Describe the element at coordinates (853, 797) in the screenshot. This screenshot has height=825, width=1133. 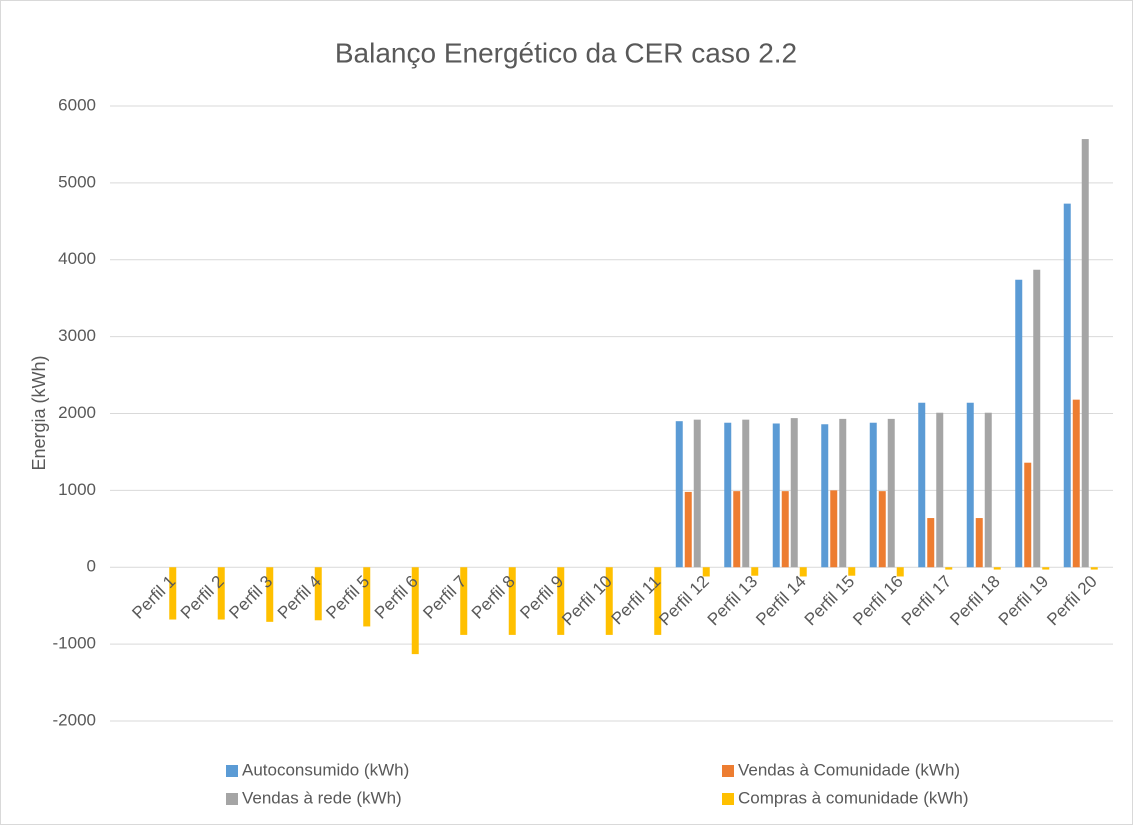
I see `legend-label: Compras à comunidade (kWh)` at that location.